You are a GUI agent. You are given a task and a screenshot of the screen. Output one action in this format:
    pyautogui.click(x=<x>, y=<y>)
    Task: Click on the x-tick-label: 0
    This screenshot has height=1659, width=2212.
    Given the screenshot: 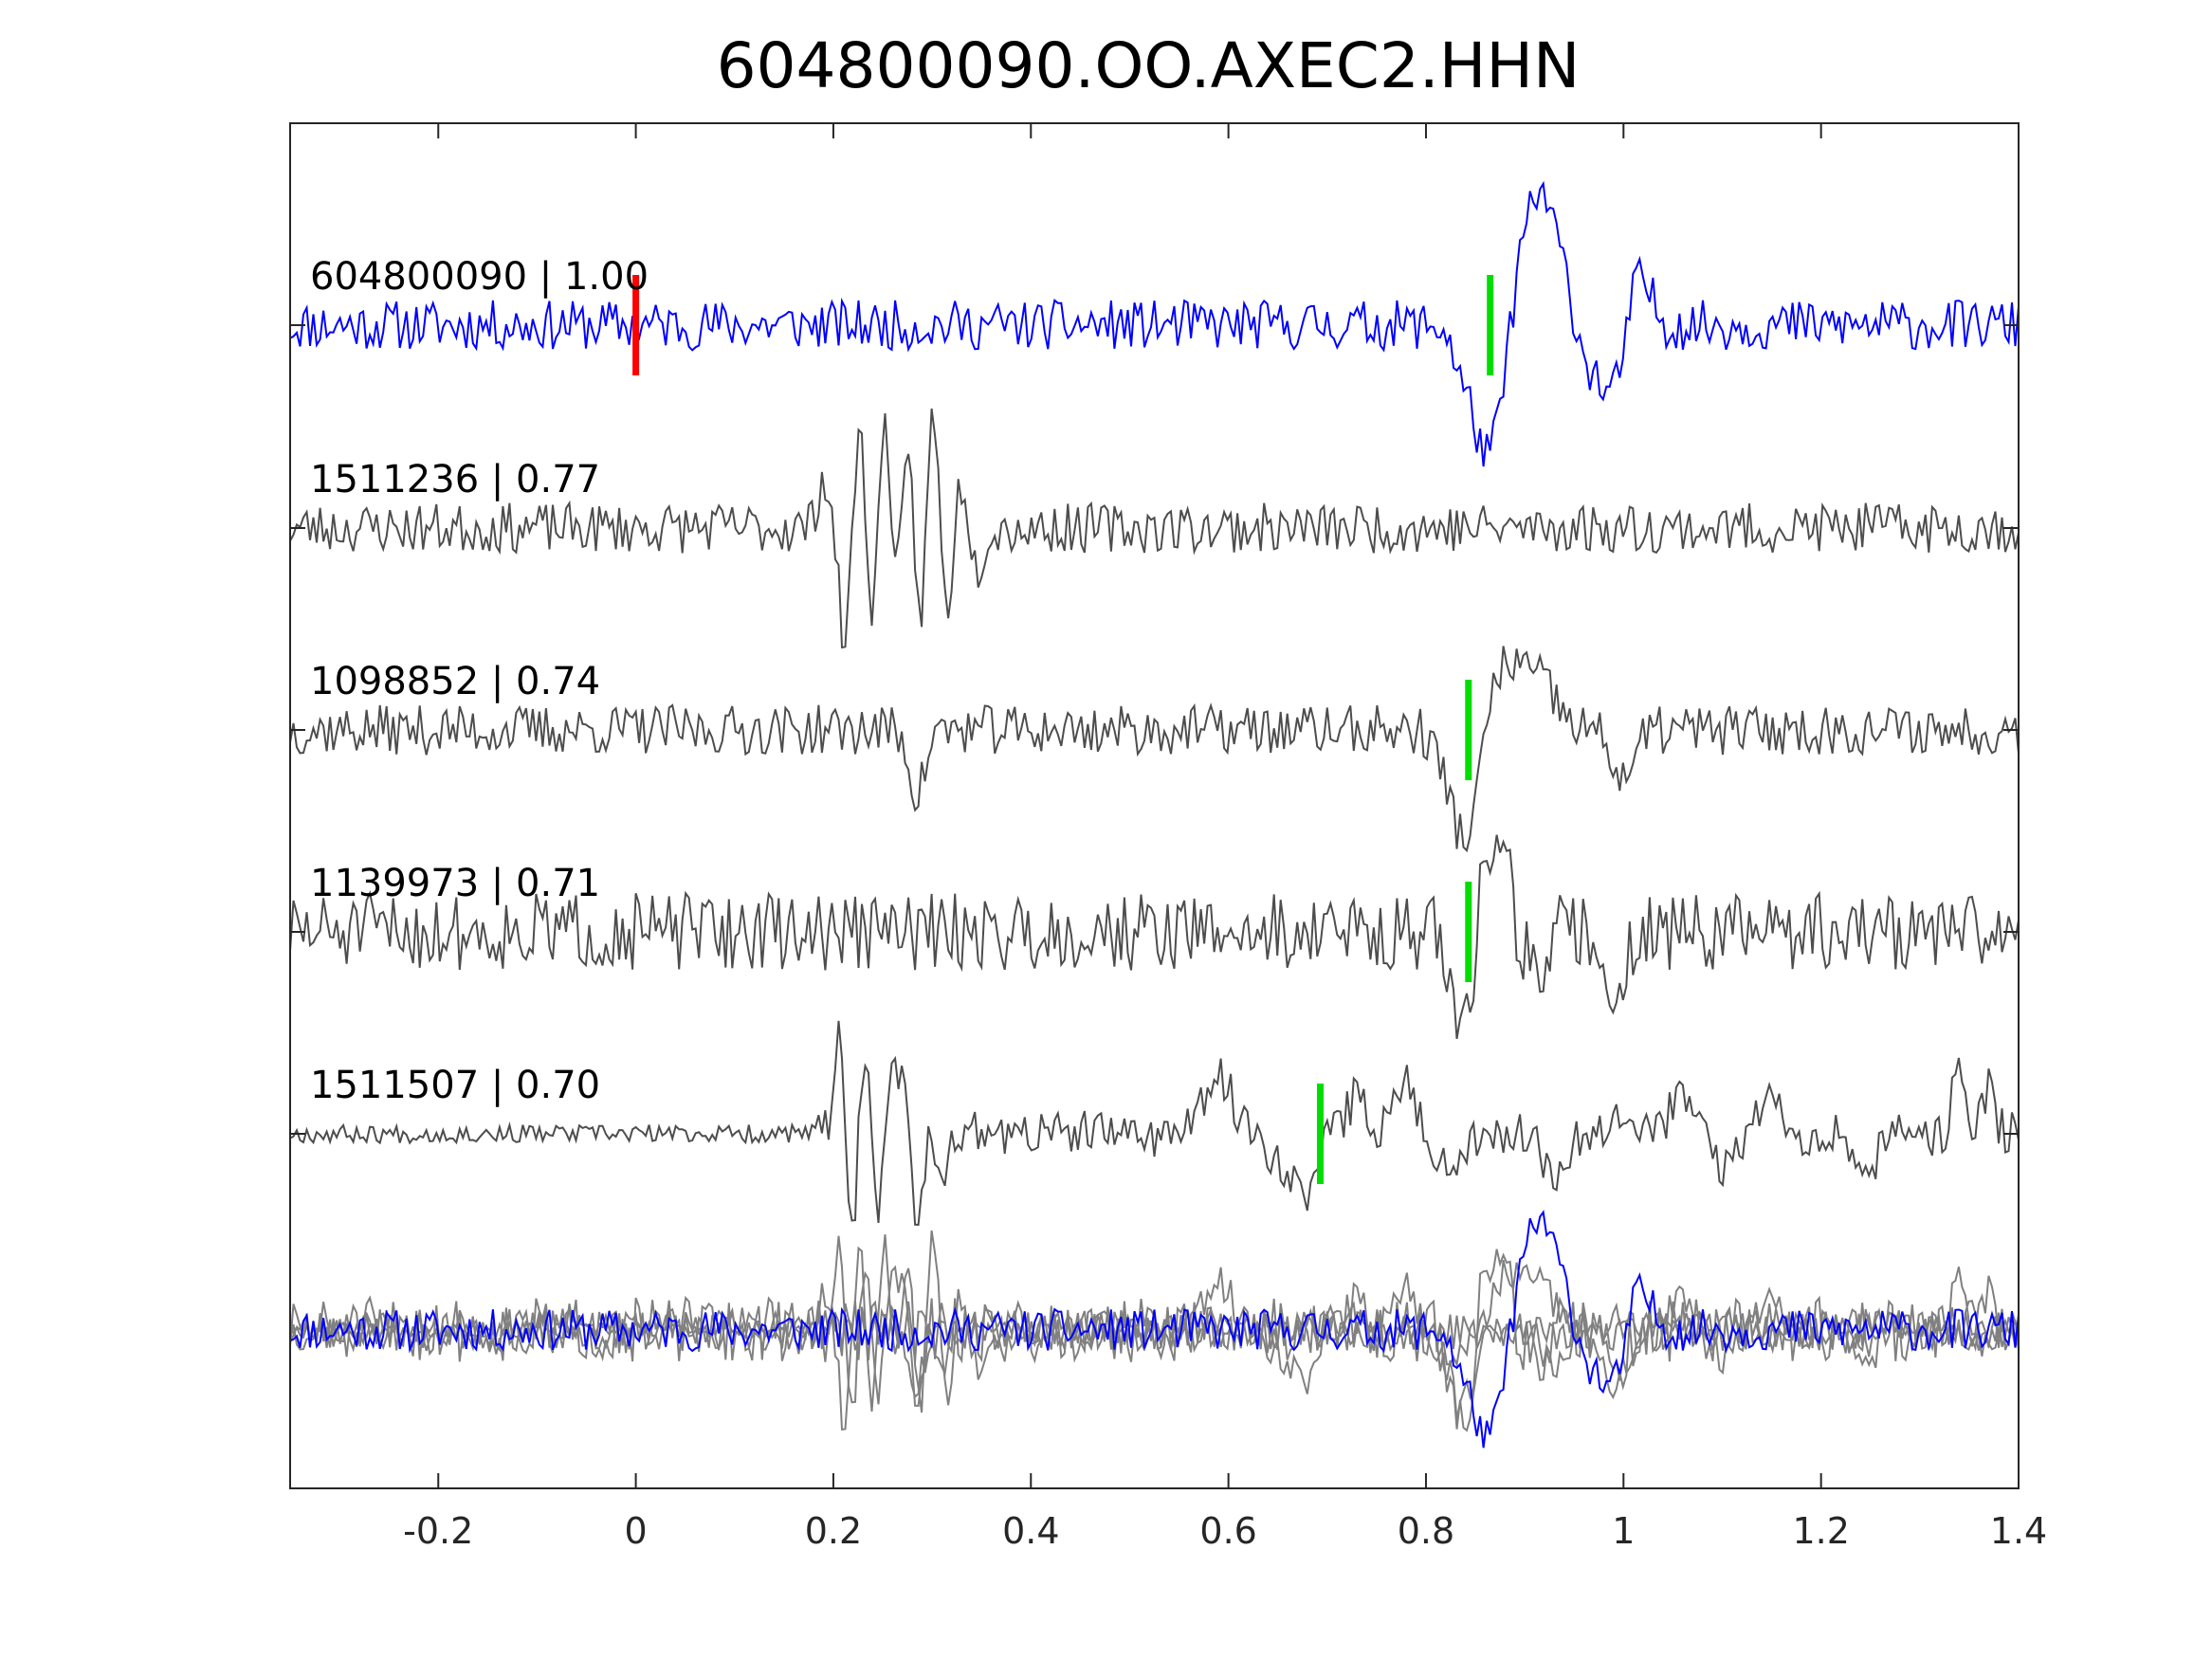 What is the action you would take?
    pyautogui.click(x=636, y=1531)
    